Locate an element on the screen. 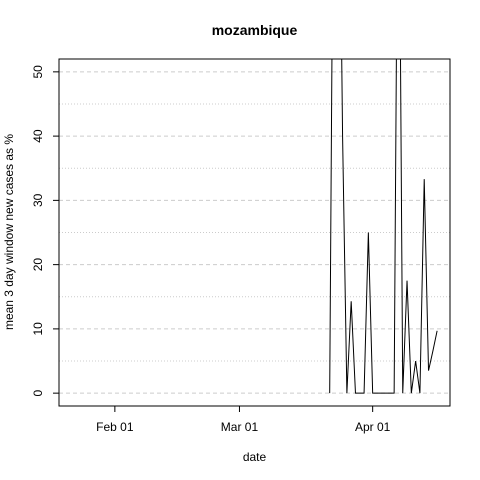 This screenshot has height=480, width=480. x-tick-label: Mar 01 is located at coordinates (240, 427).